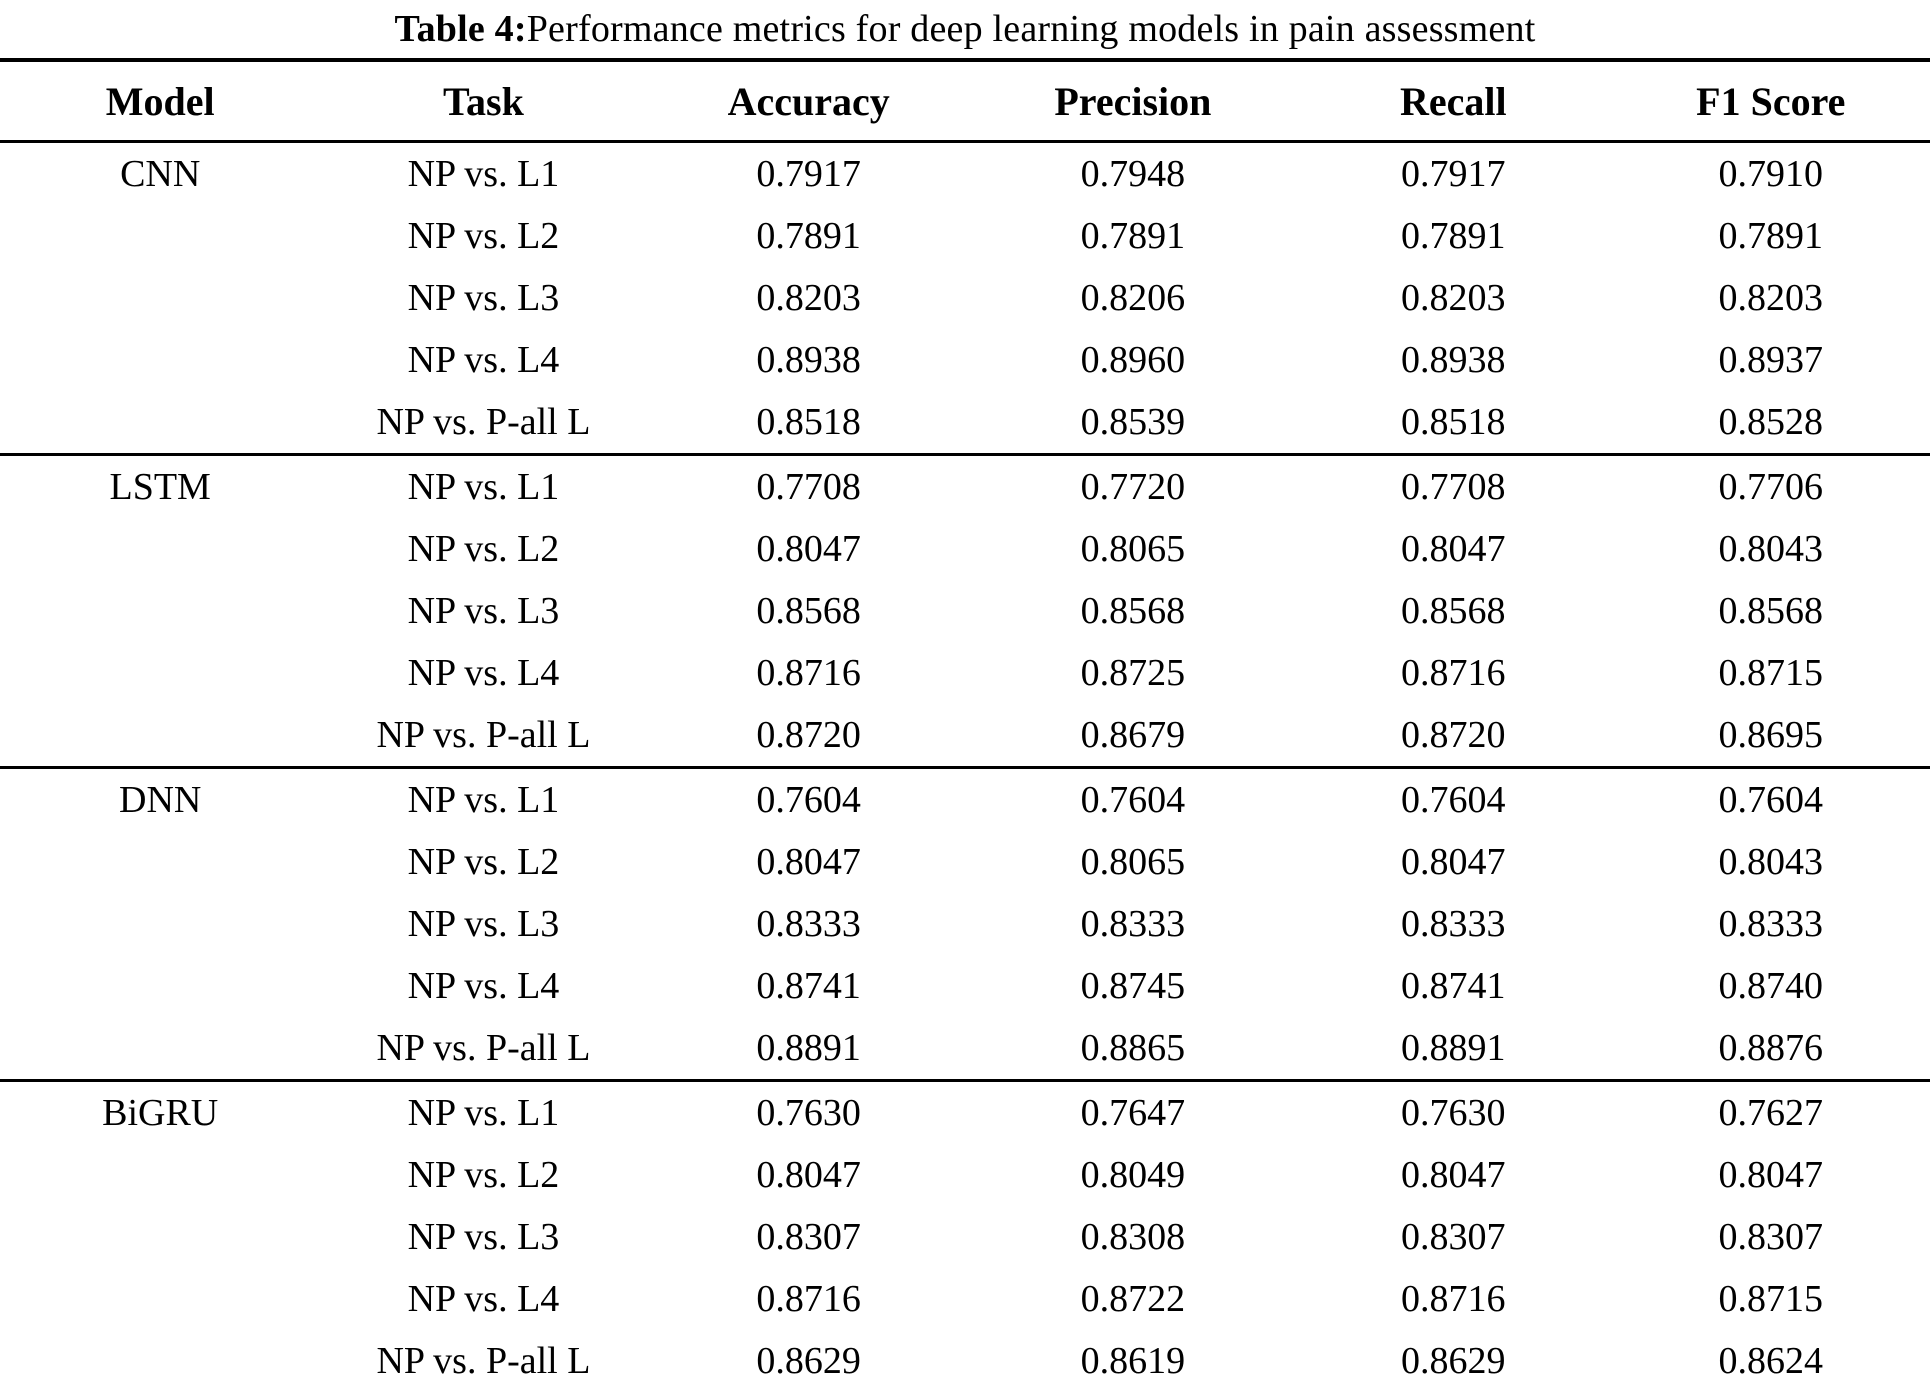  What do you see at coordinates (965, 986) in the screenshot?
I see `table-row: NP vs. L4 0.8741 0.8745 0.8741 0.8740` at bounding box center [965, 986].